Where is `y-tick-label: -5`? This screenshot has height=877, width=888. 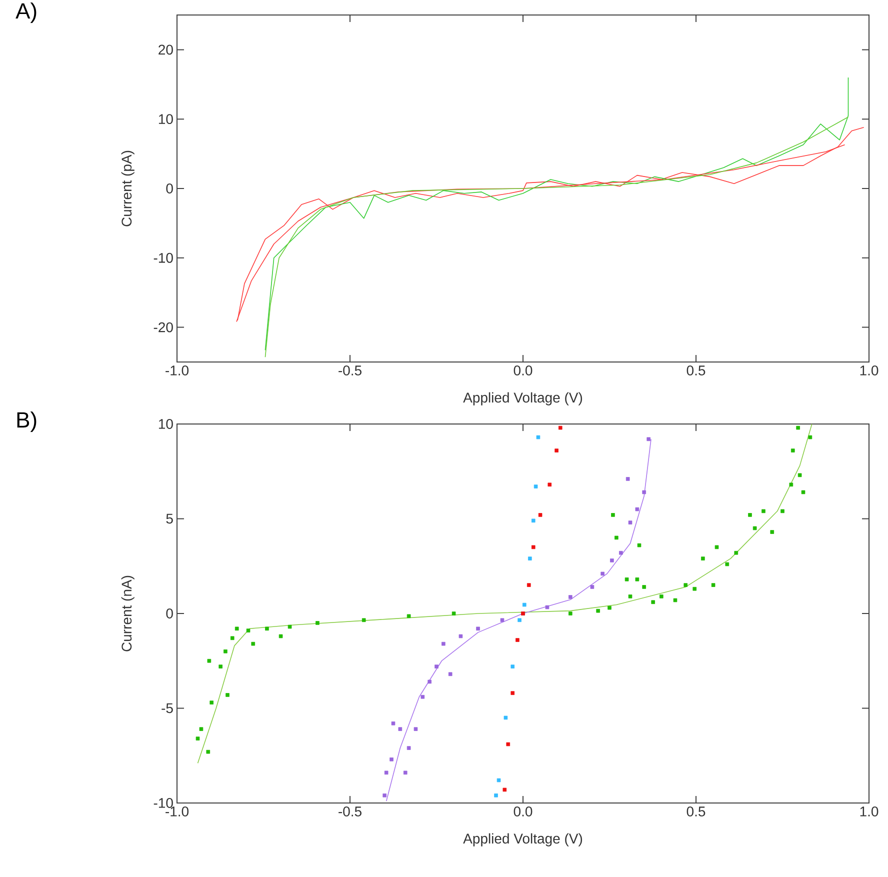
y-tick-label: -5 is located at coordinates (167, 708).